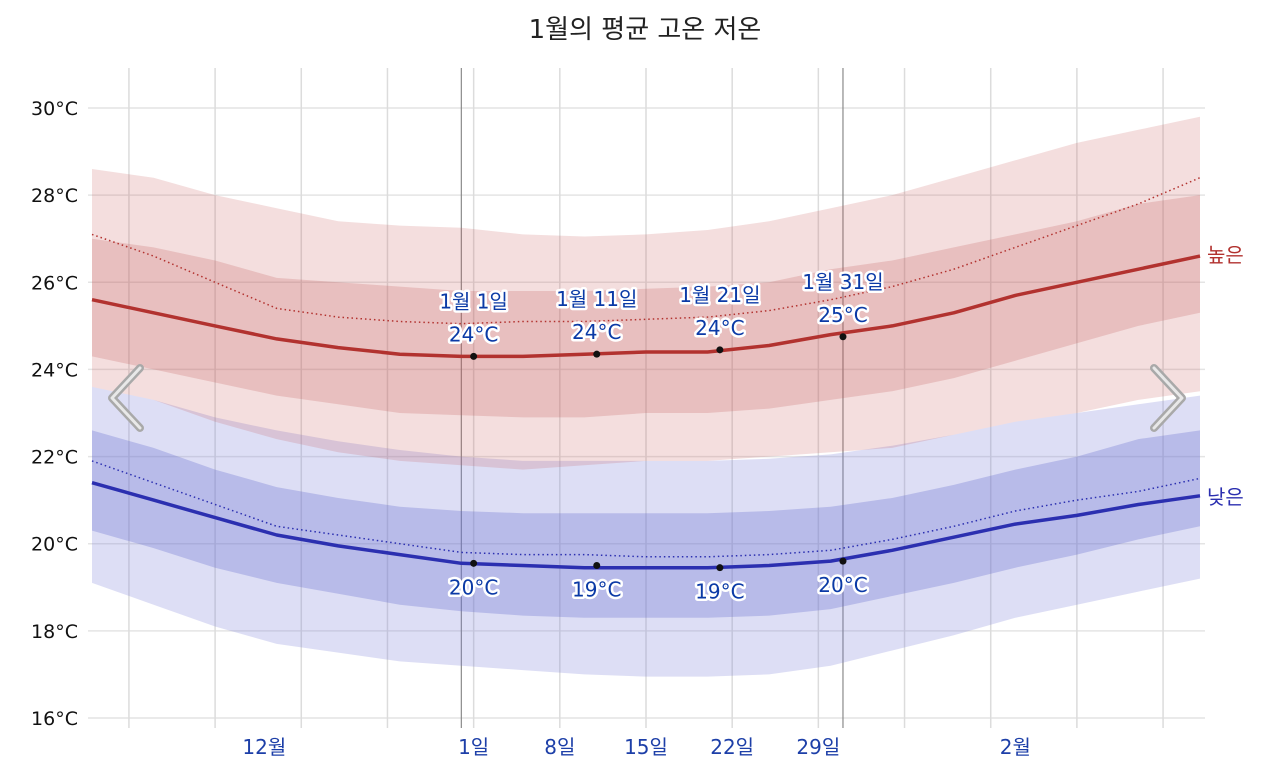  What do you see at coordinates (54, 370) in the screenshot?
I see `y-tick-label: 24°C` at bounding box center [54, 370].